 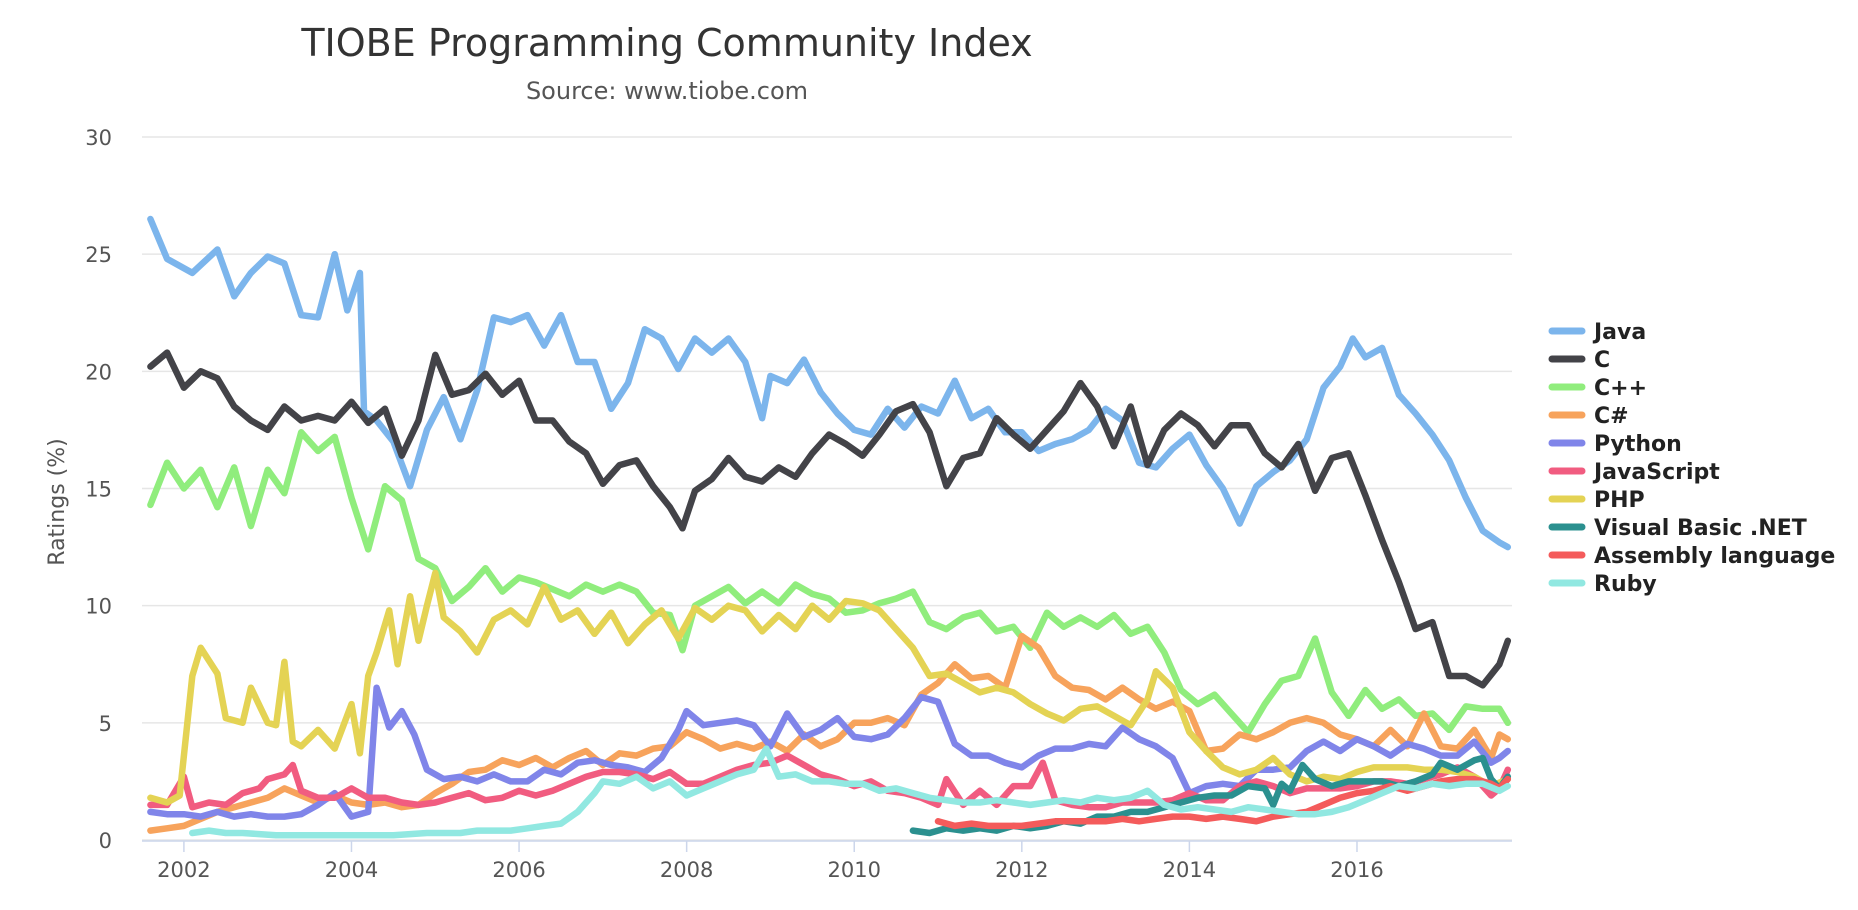 I want to click on x-tick-label: 2012, so click(x=1021, y=870).